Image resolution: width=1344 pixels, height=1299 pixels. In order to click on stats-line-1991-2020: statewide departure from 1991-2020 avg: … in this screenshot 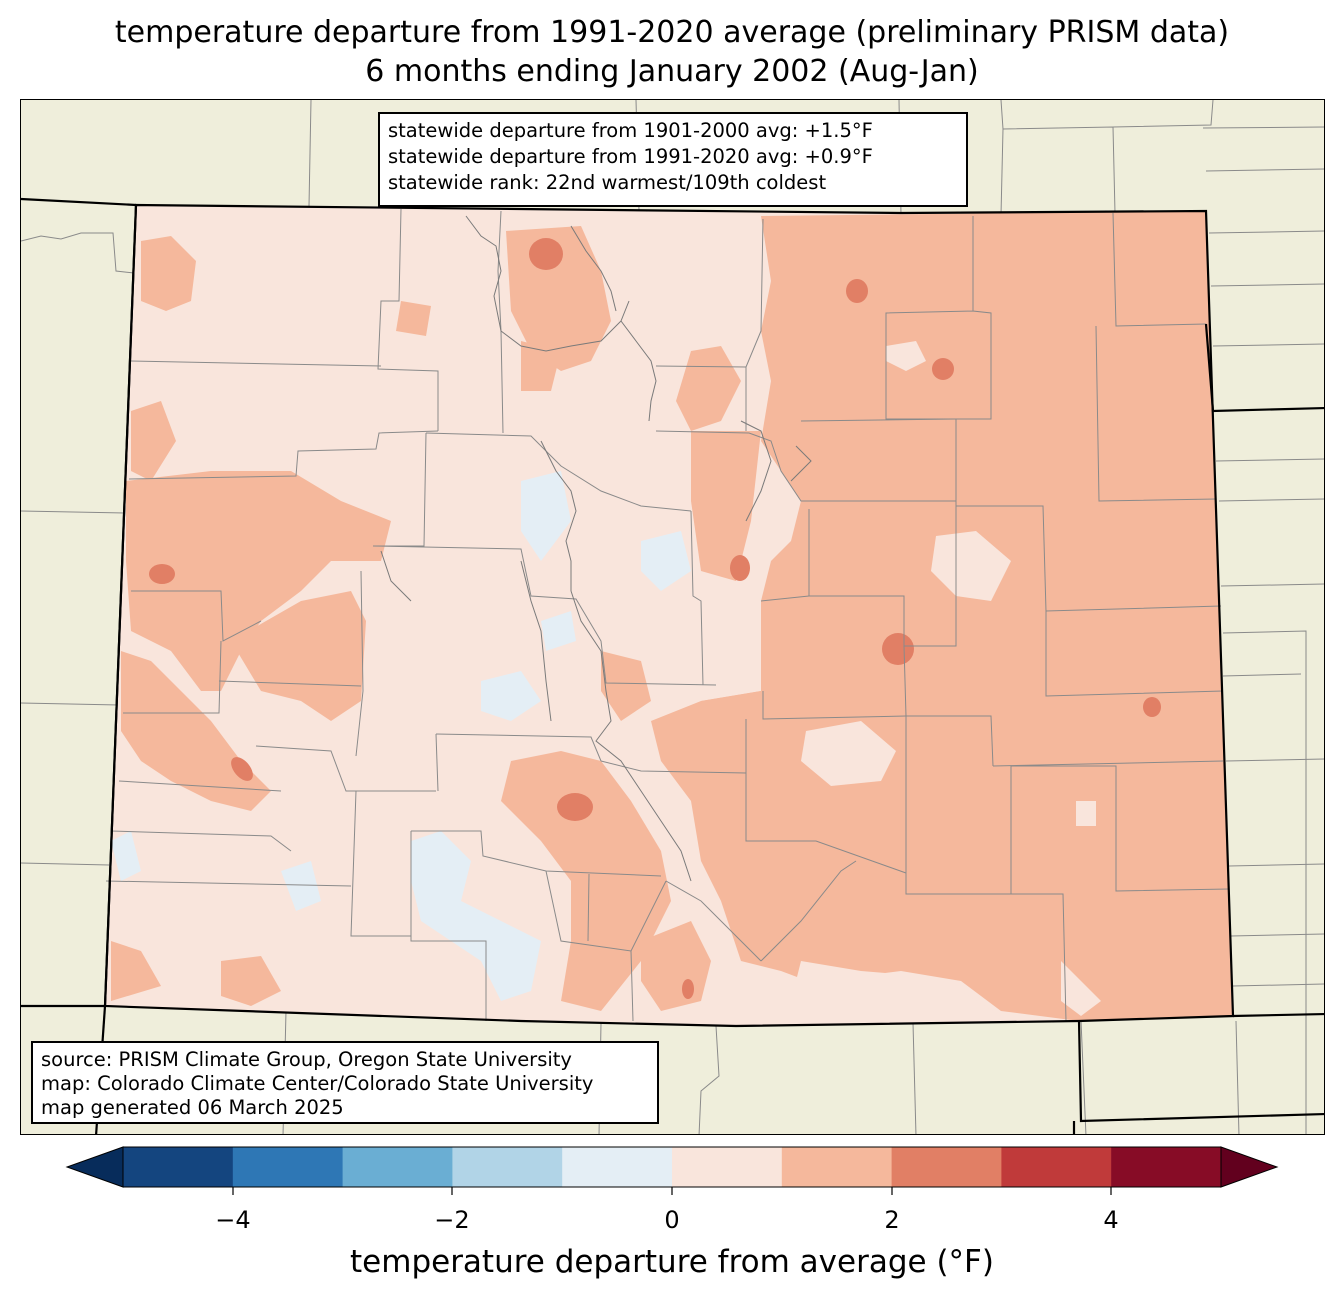, I will do `click(630, 156)`.